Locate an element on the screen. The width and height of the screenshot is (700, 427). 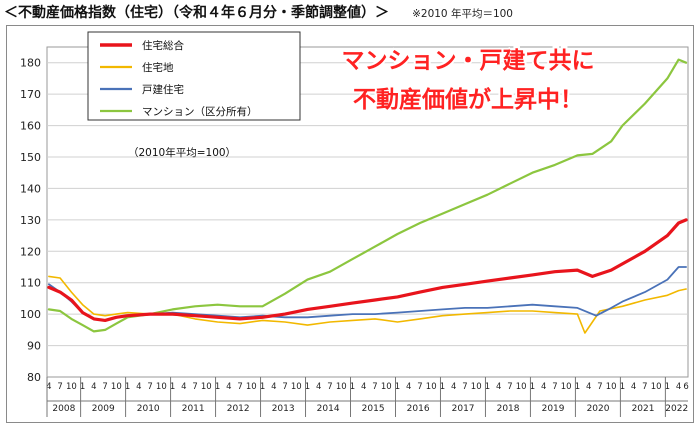
y-tick-label: 110 is located at coordinates (30, 283).